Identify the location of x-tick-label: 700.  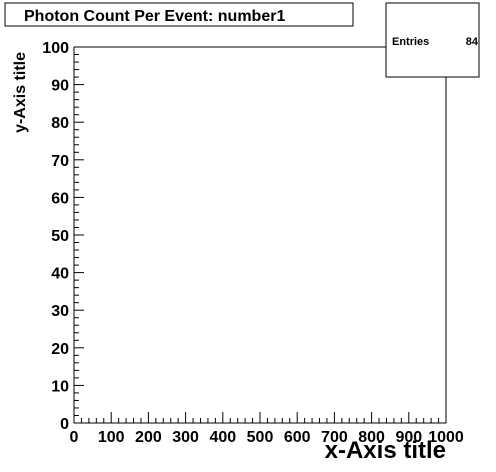
(334, 437).